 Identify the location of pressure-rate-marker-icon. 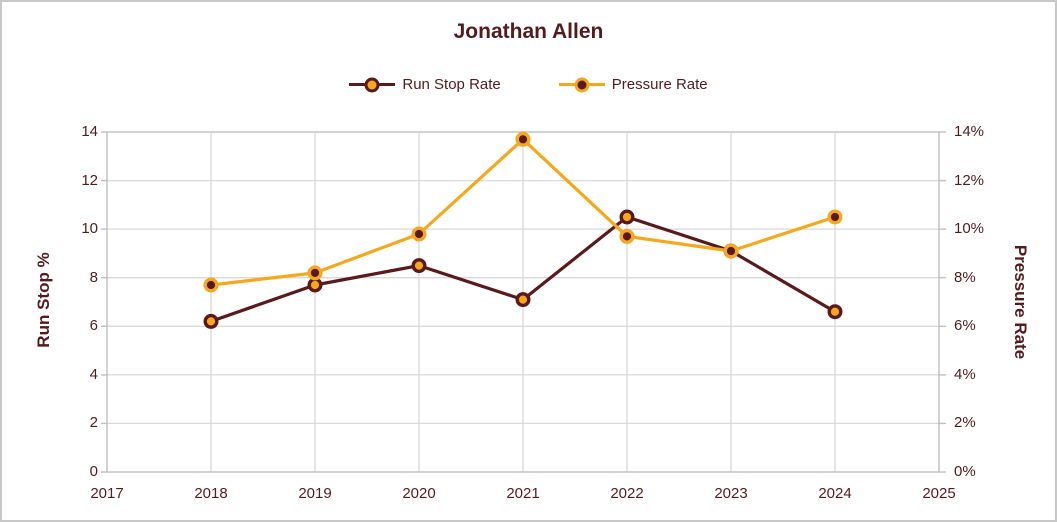
(582, 84).